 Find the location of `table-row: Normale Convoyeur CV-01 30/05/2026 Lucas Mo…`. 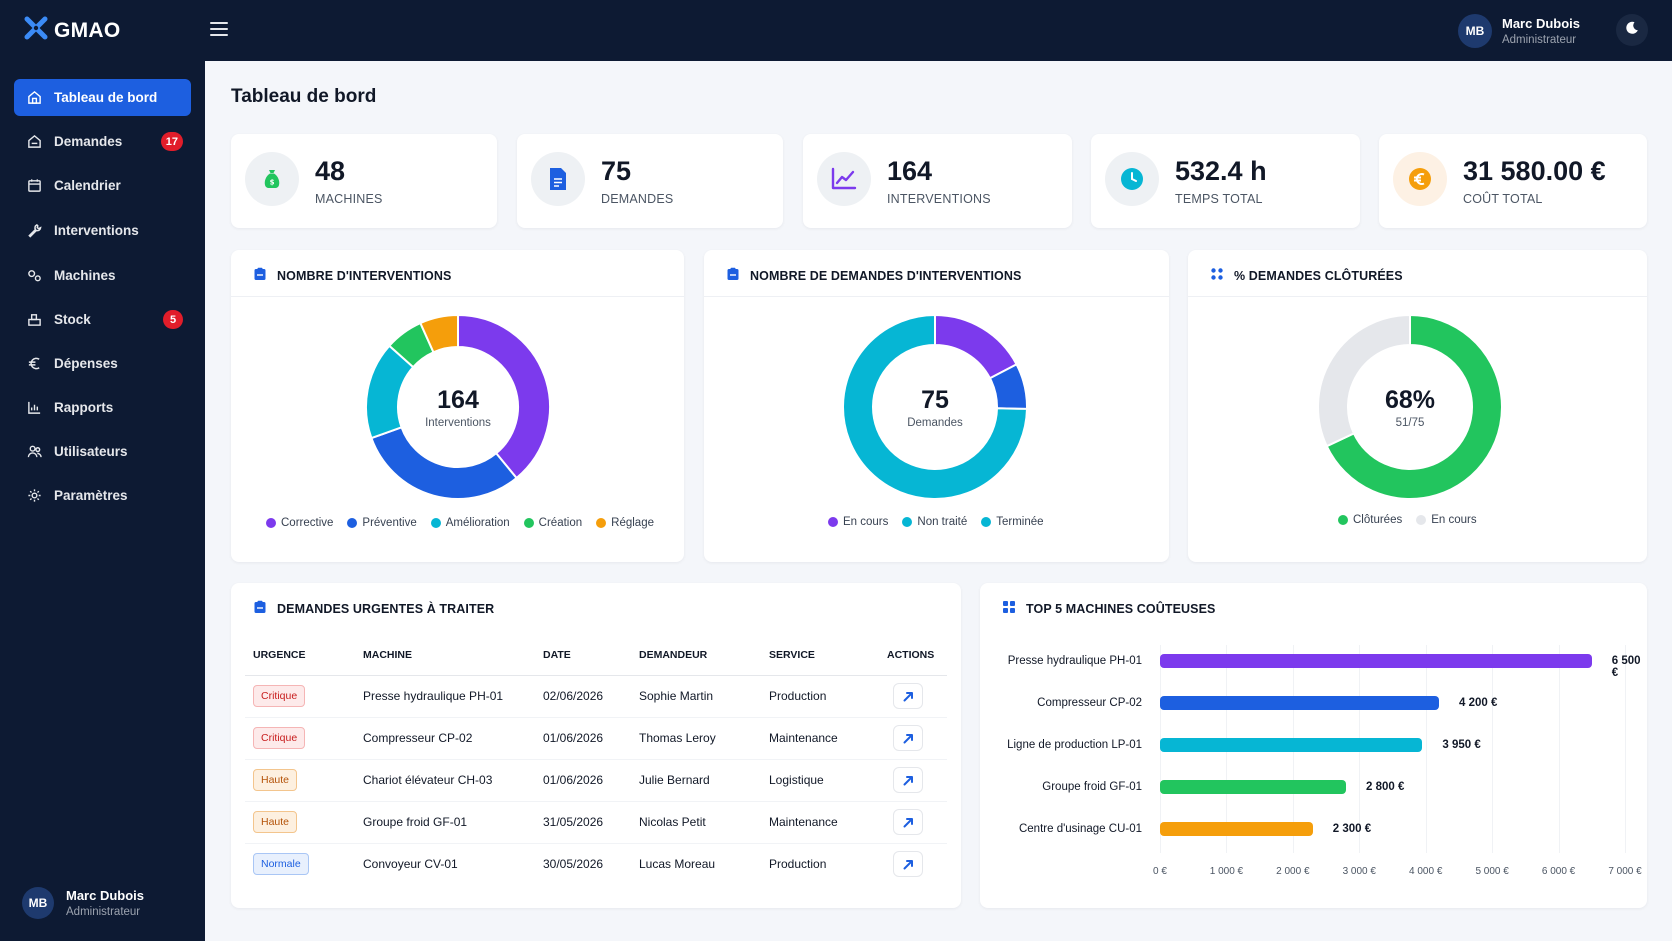

table-row: Normale Convoyeur CV-01 30/05/2026 Lucas Mo… is located at coordinates (596, 864).